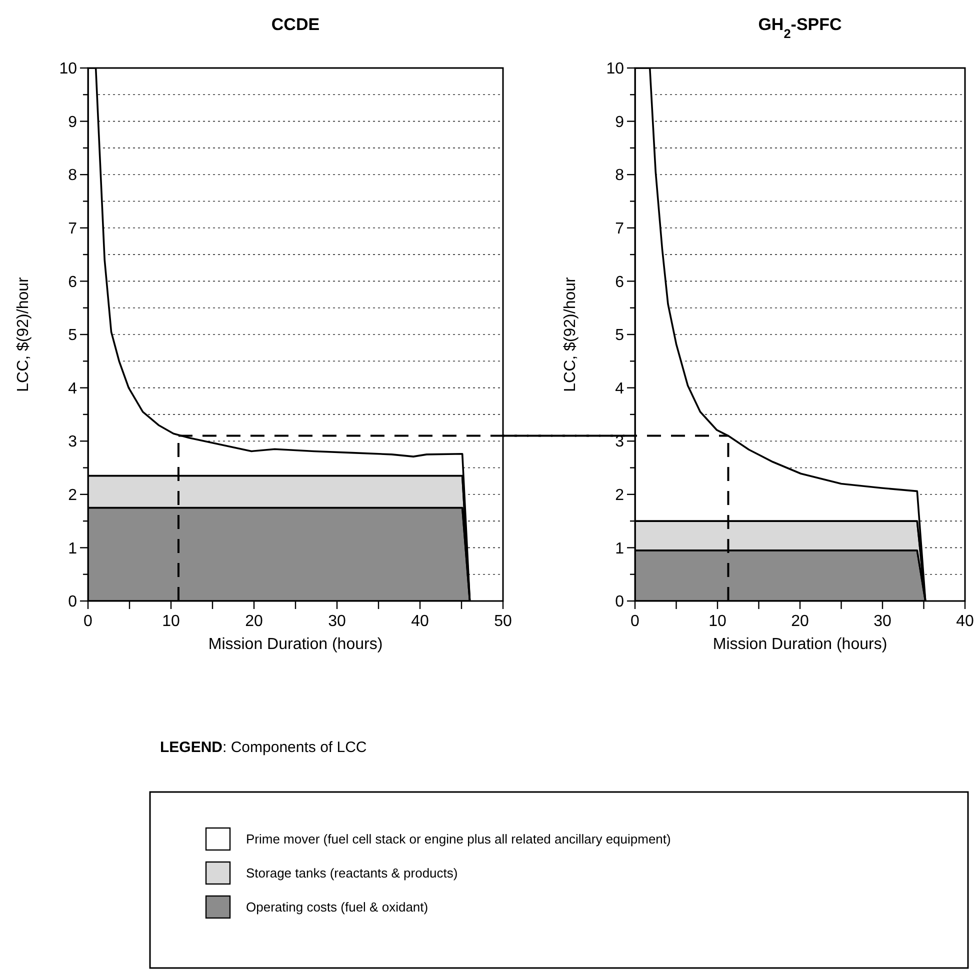  Describe the element at coordinates (352, 873) in the screenshot. I see `legend-label: Storage tanks (reactants & products)` at that location.